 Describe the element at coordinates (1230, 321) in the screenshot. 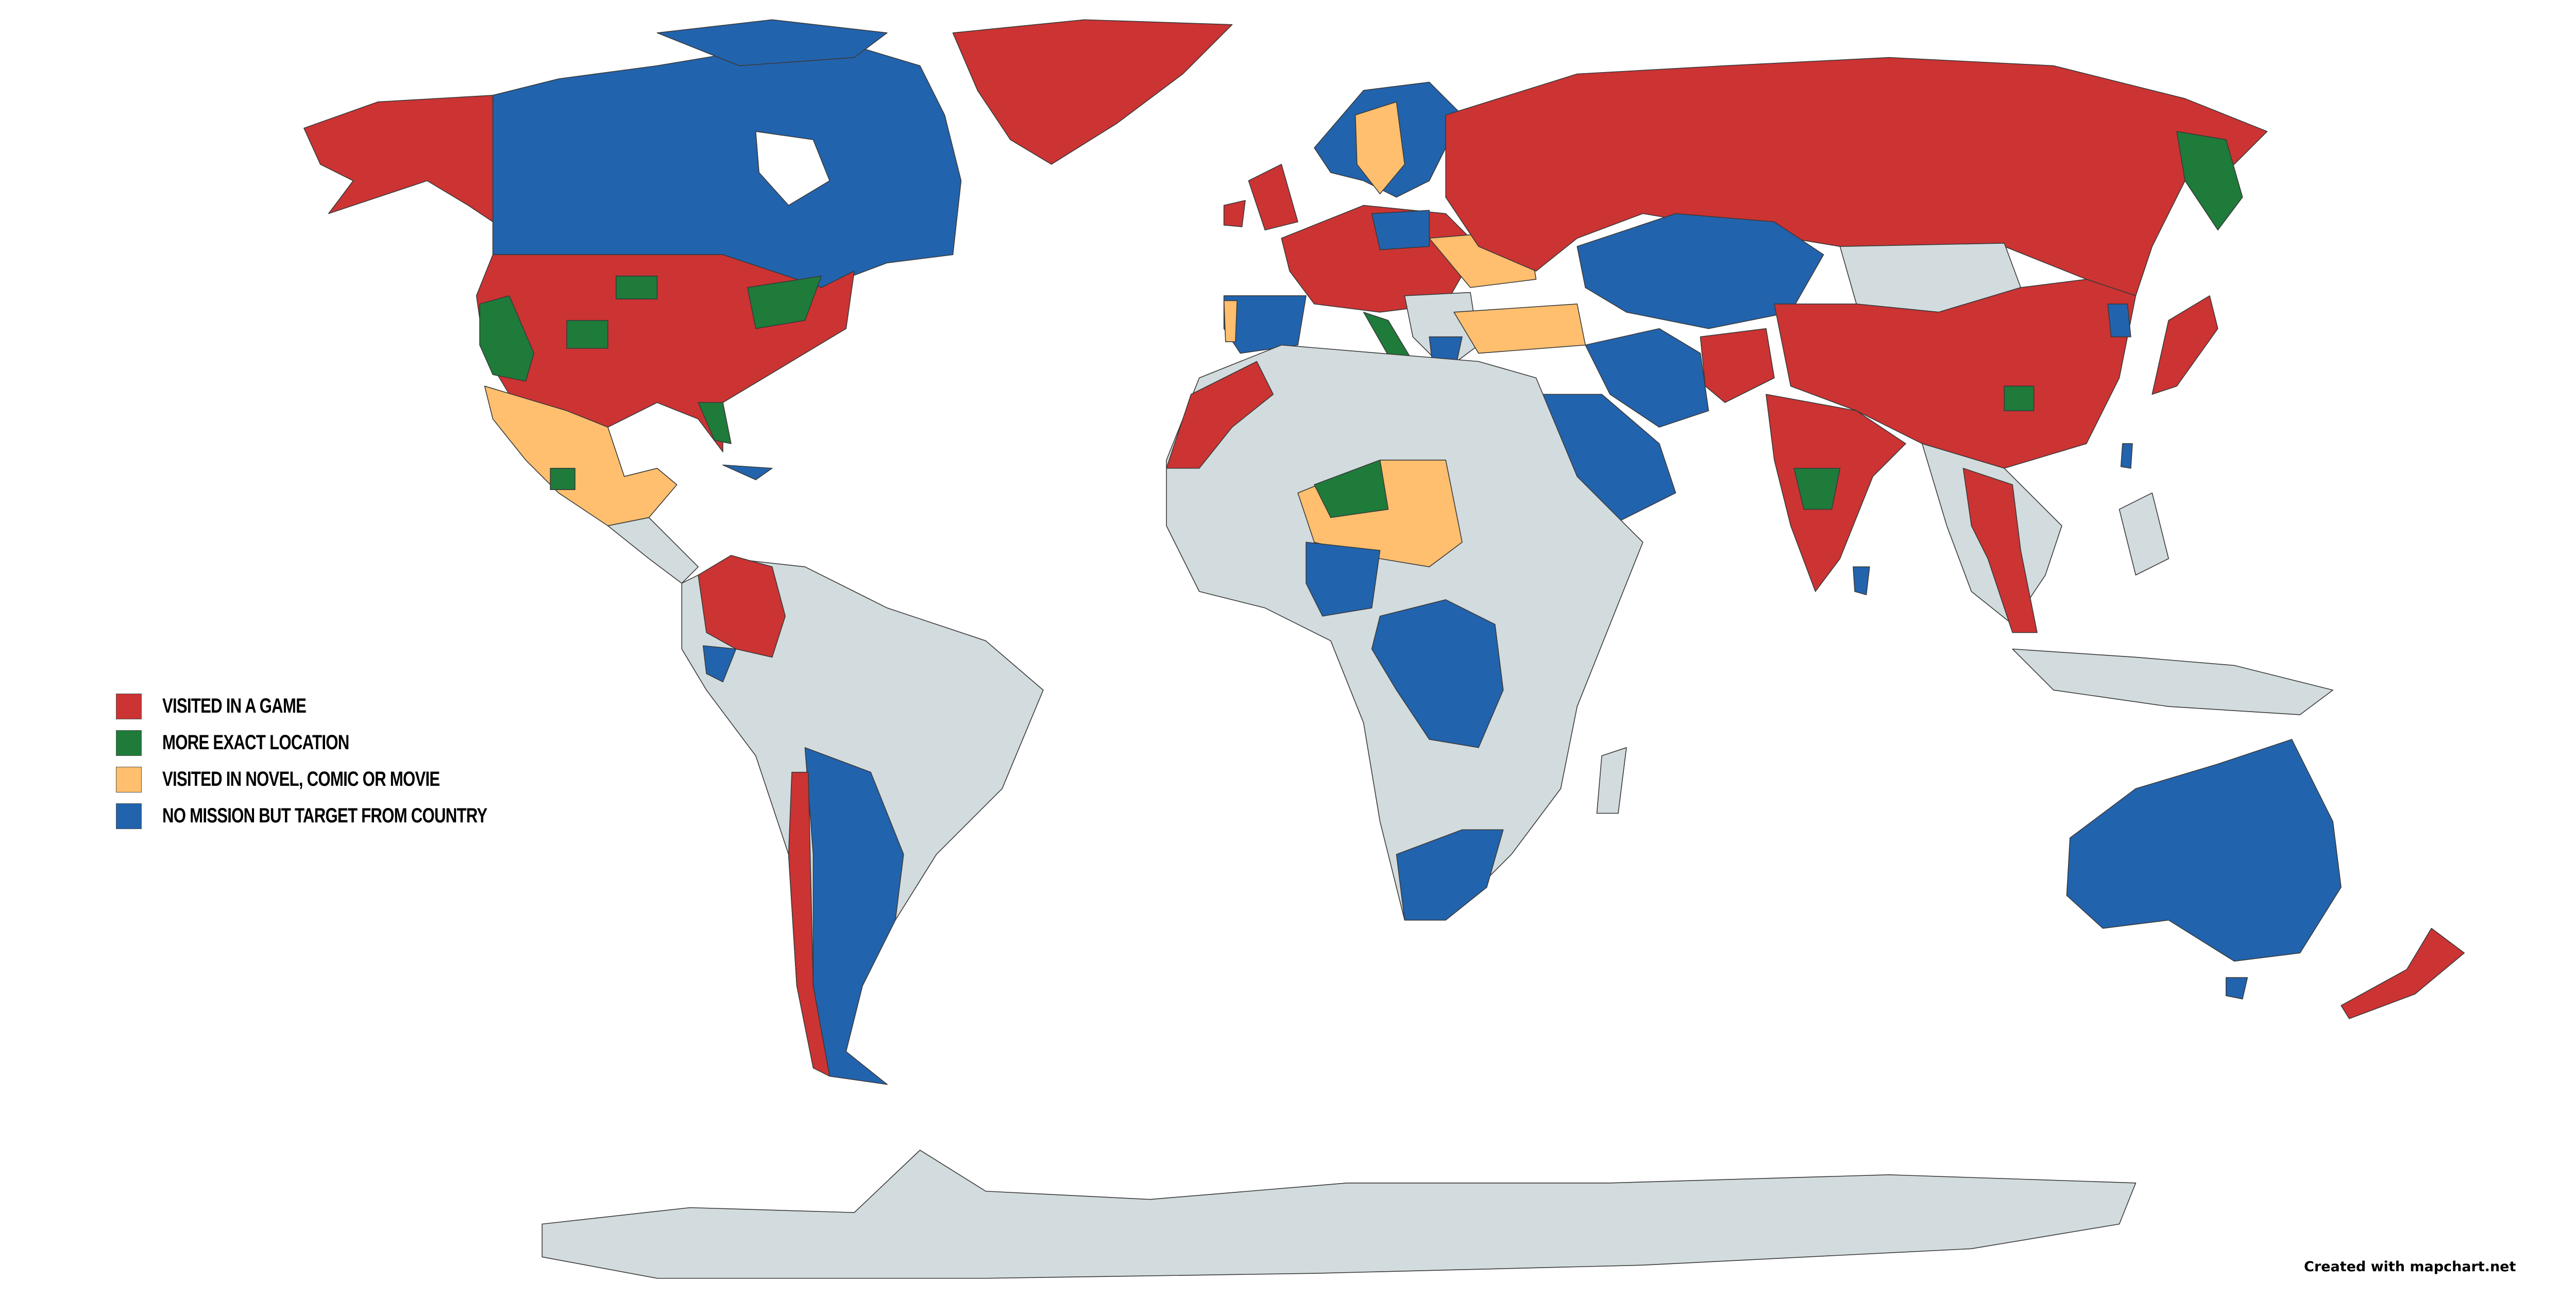

I see `region-portugal` at that location.